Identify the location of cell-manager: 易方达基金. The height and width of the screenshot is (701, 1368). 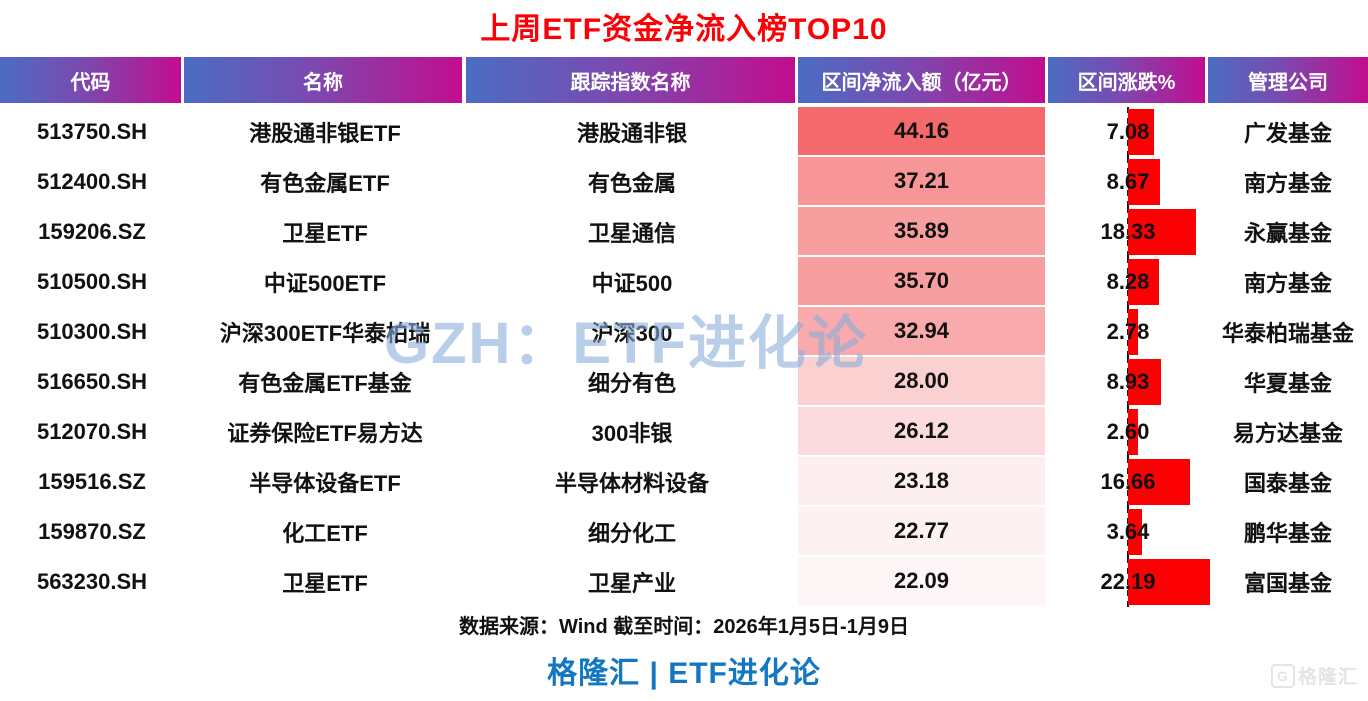
(1287, 433).